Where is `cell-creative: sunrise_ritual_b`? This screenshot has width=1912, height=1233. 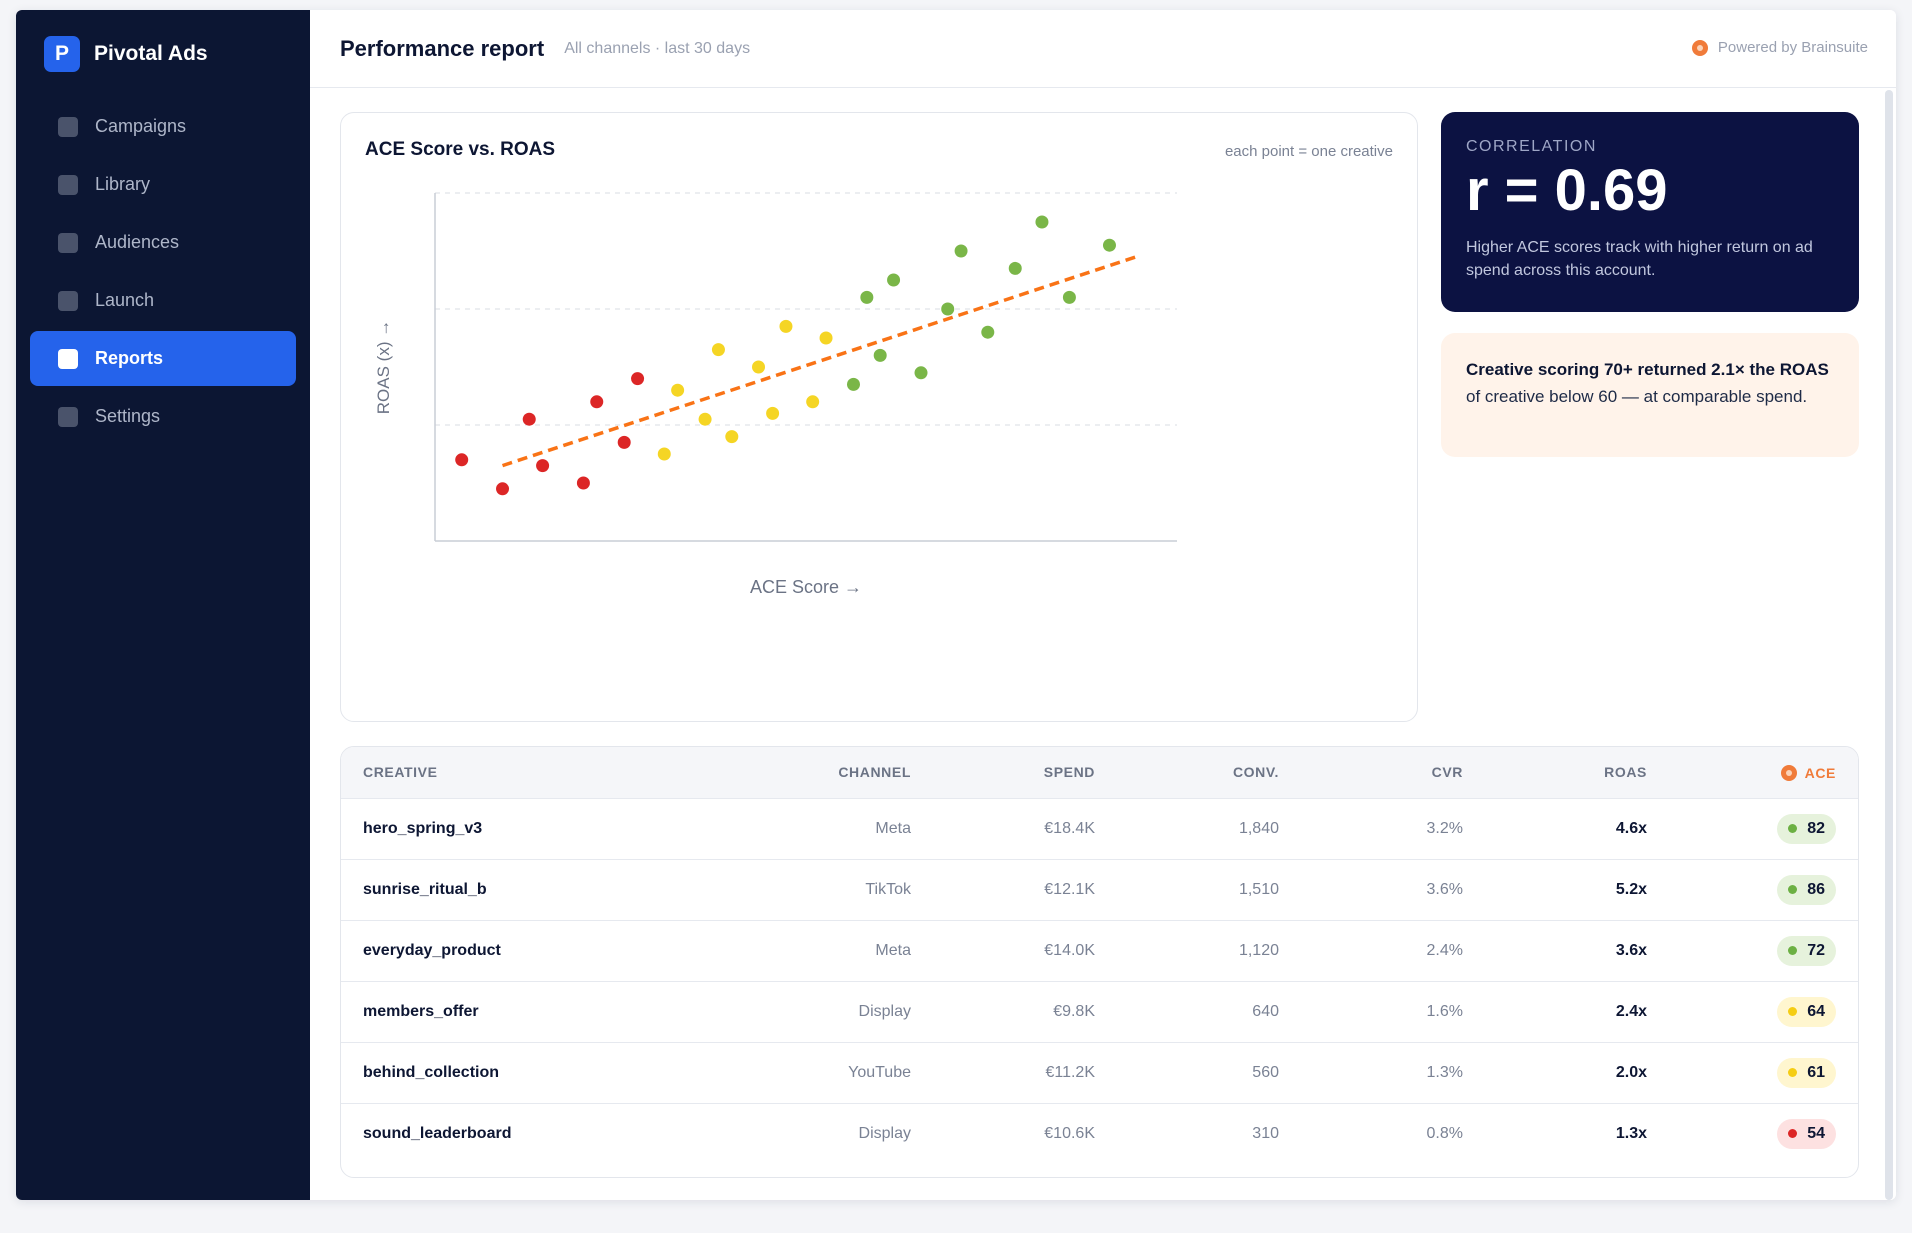
cell-creative: sunrise_ritual_b is located at coordinates (425, 889).